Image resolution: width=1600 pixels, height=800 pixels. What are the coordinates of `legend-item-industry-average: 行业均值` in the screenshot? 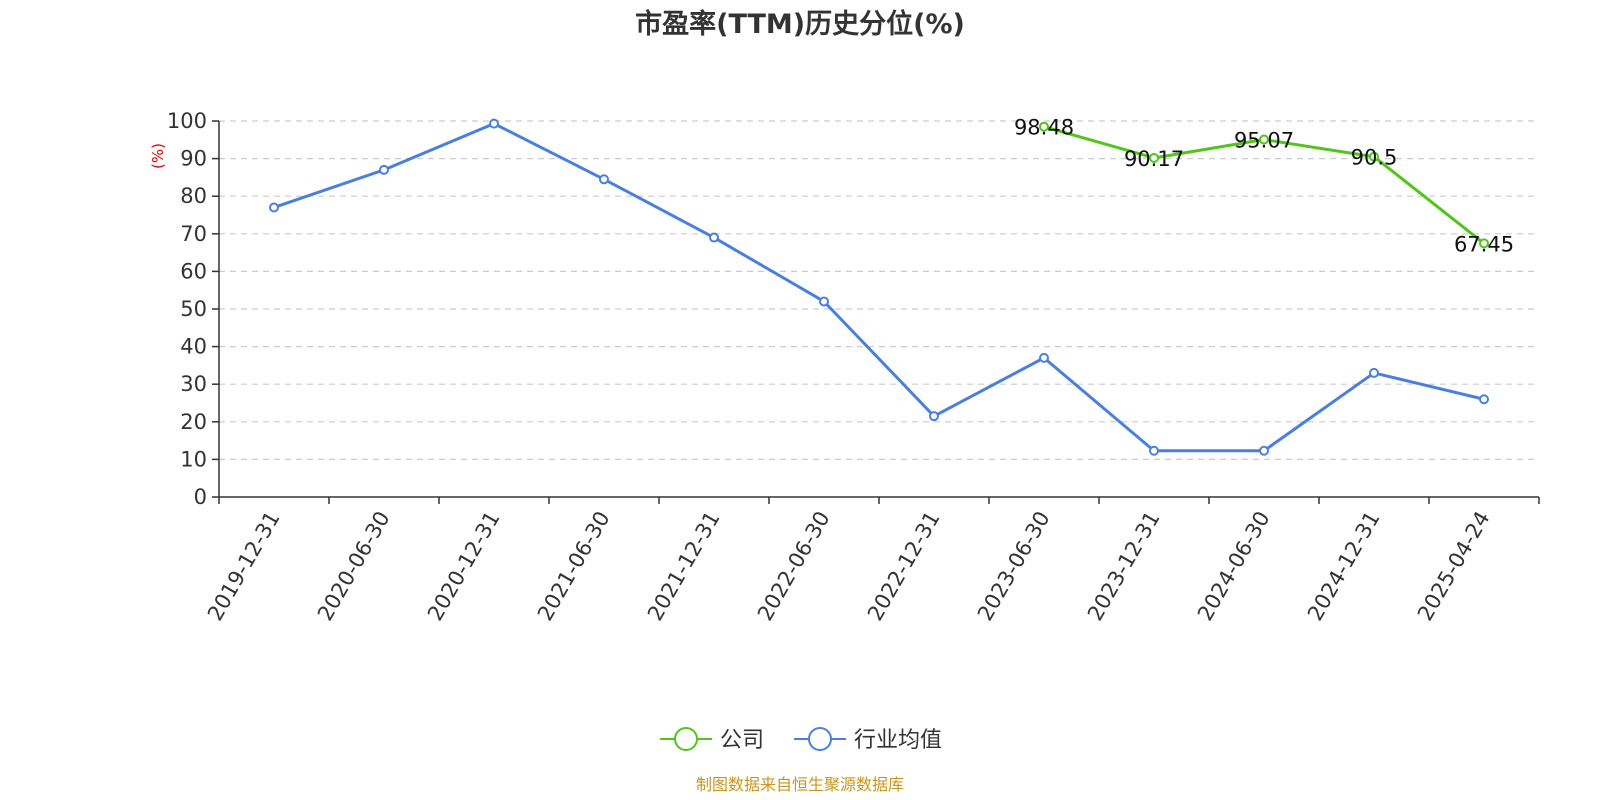 It's located at (868, 740).